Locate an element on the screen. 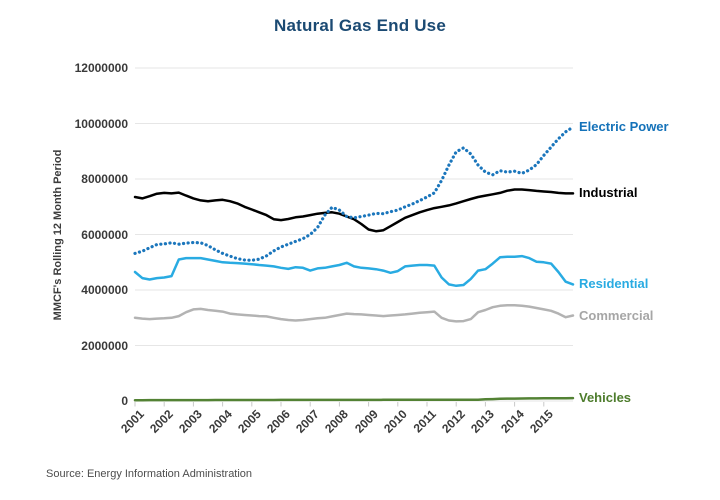 The height and width of the screenshot is (500, 720). series-line-vehicles is located at coordinates (354, 399).